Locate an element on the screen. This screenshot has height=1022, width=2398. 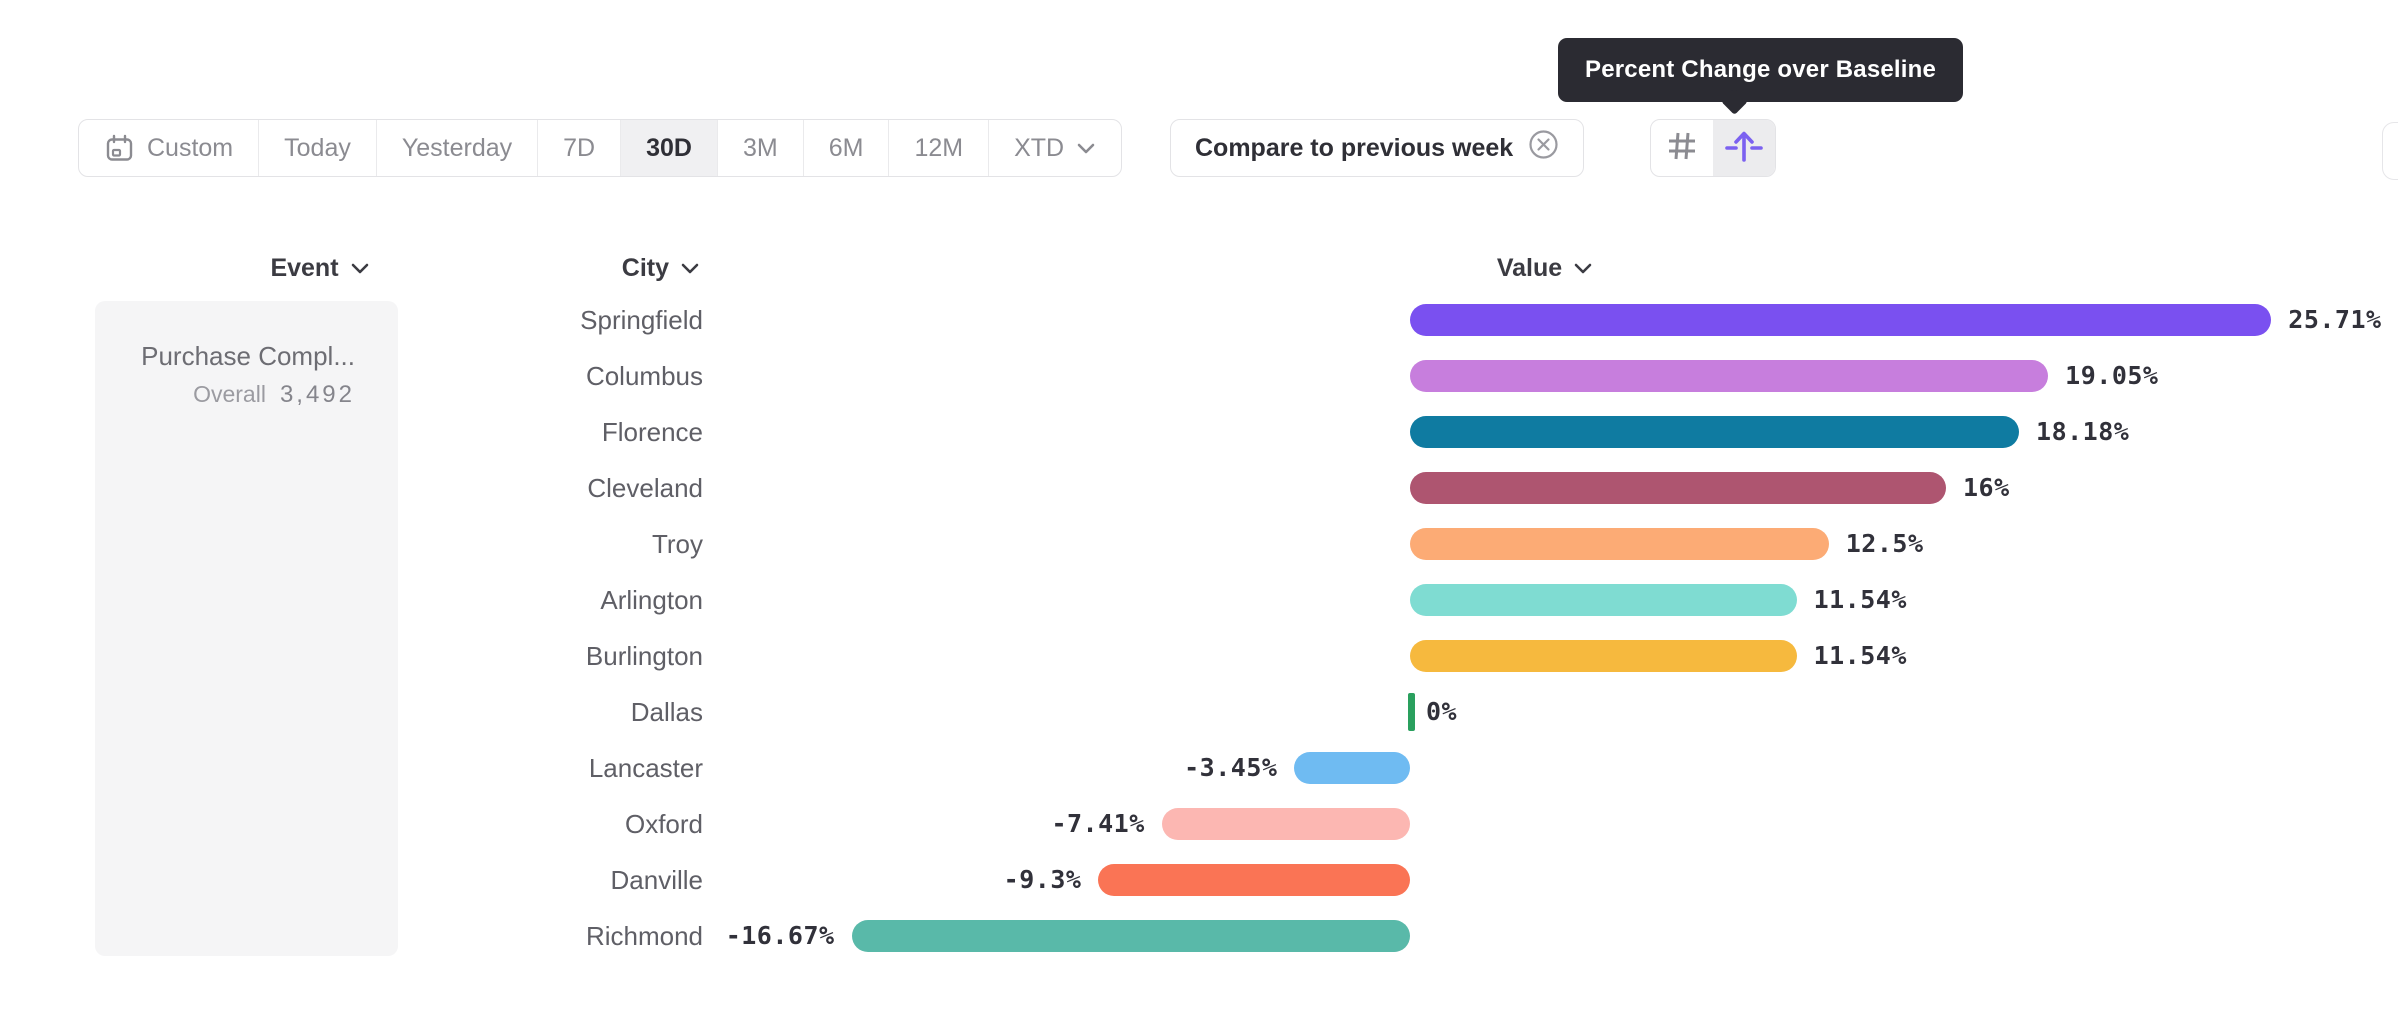
chart-row-troy: Troy 12.5% is located at coordinates (1199, 544).